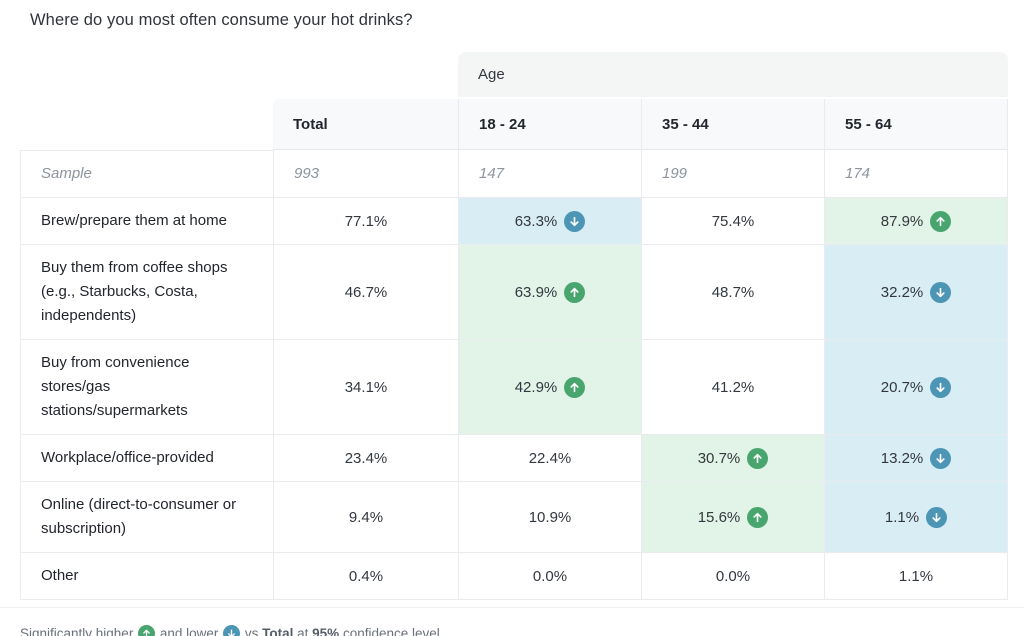 This screenshot has width=1024, height=636. What do you see at coordinates (902, 458) in the screenshot?
I see `percentage-value: 13.2%` at bounding box center [902, 458].